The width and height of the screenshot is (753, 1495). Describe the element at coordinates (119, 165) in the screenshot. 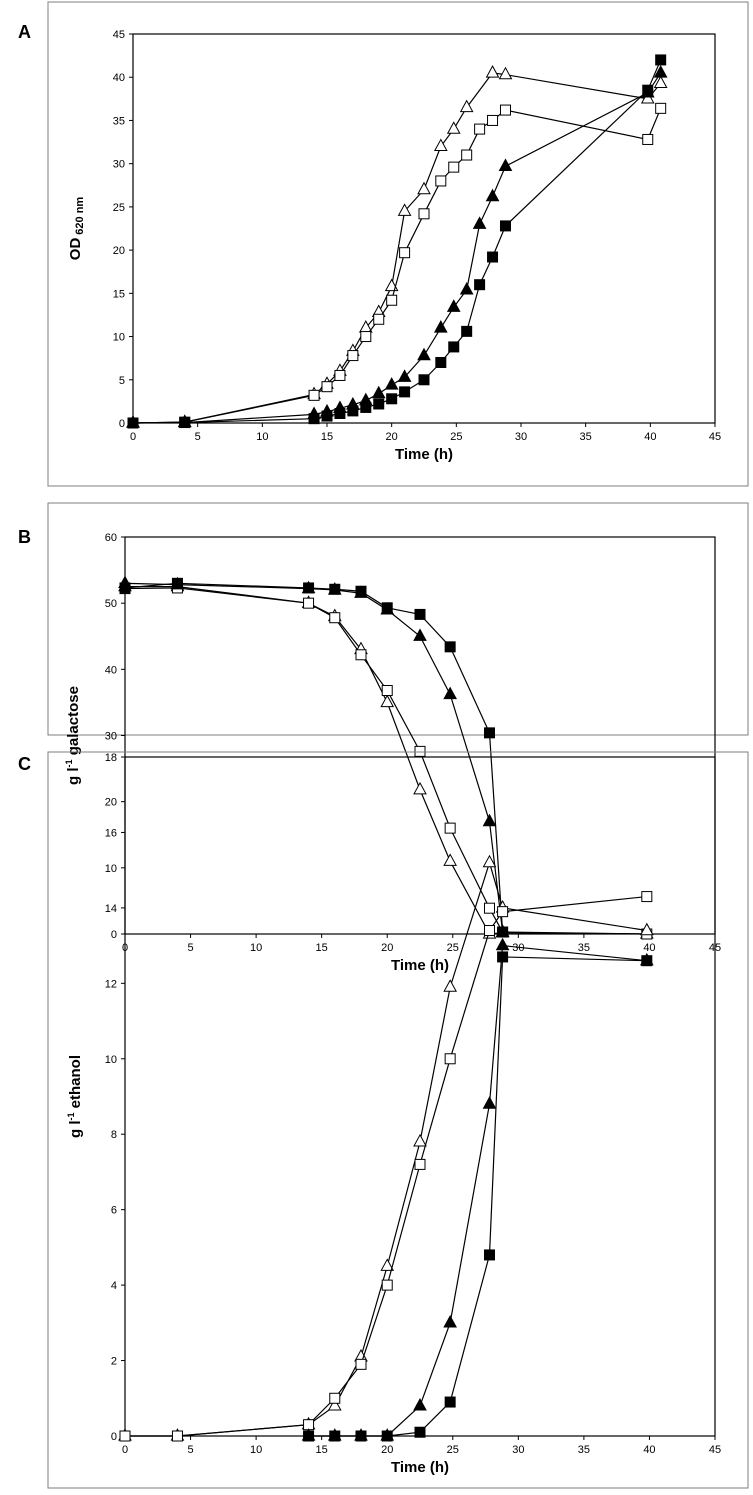

I see `y-tick-label-a: 30` at that location.